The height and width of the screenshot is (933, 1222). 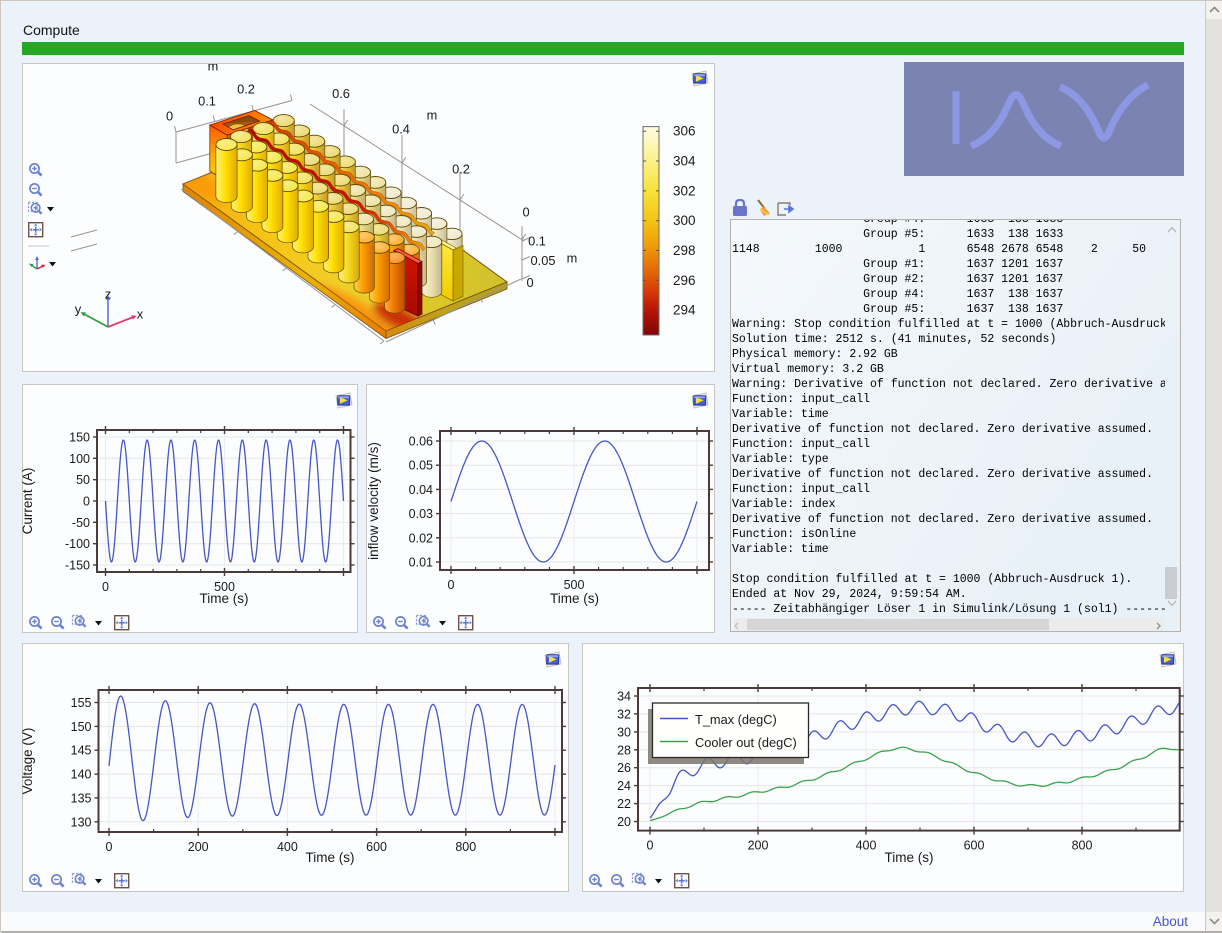 What do you see at coordinates (81, 751) in the screenshot?
I see `svg-text: 145` at bounding box center [81, 751].